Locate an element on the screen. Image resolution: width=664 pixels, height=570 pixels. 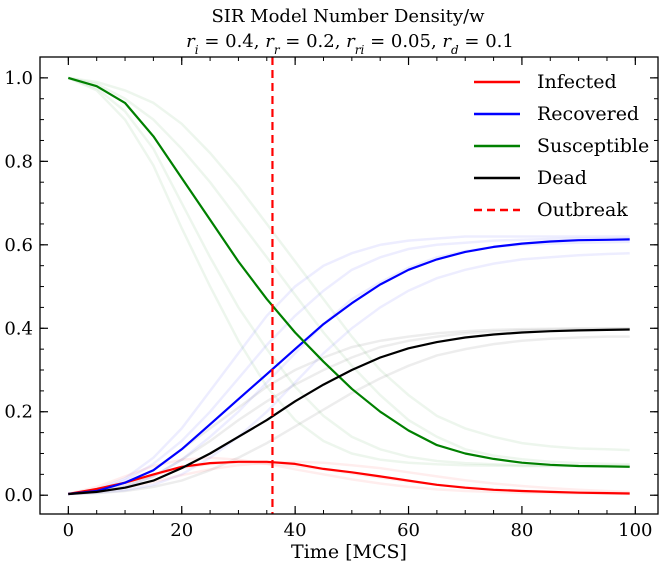
y-tick-label: 0.6 is located at coordinates (18, 245).